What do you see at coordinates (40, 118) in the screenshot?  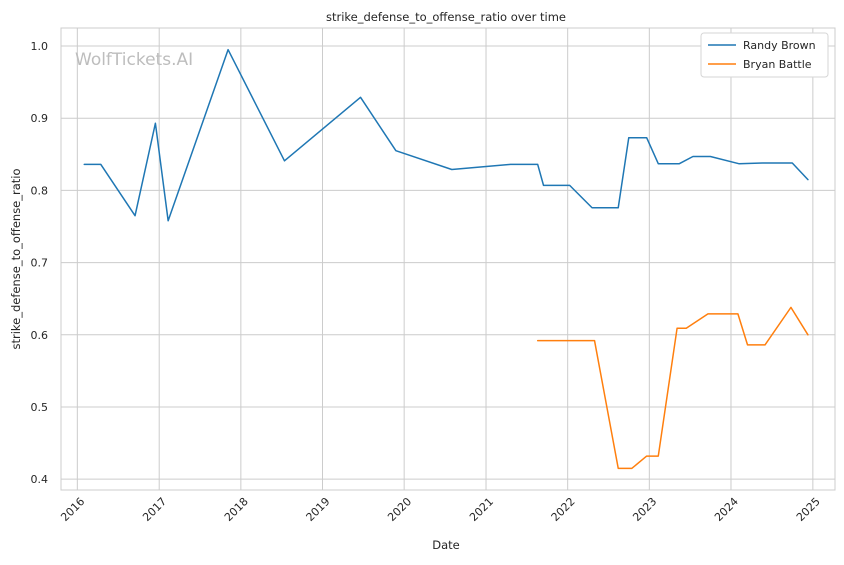 I see `y-tick-label: 0.9` at bounding box center [40, 118].